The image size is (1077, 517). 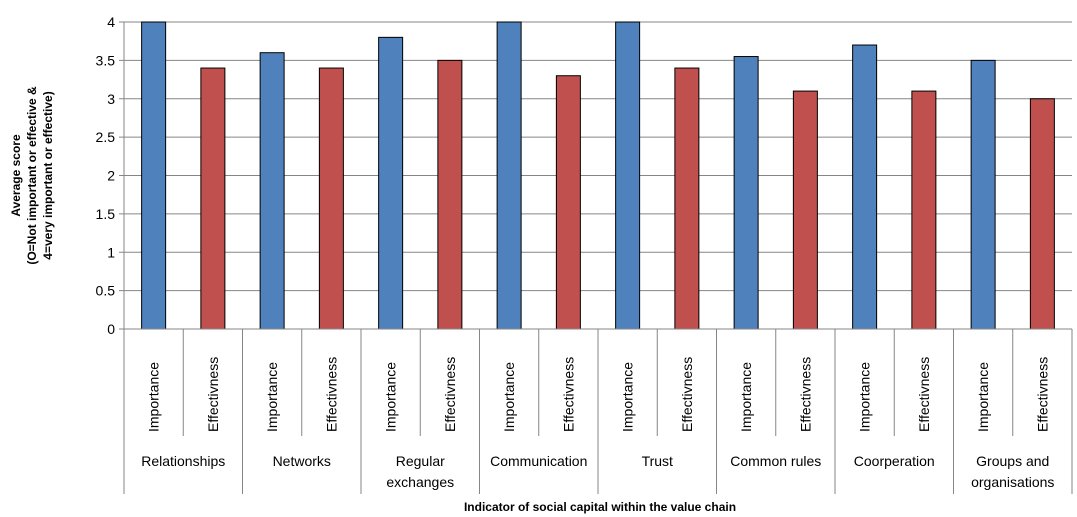 I want to click on y-axis-title-line: 4=very important or effective), so click(x=48, y=175).